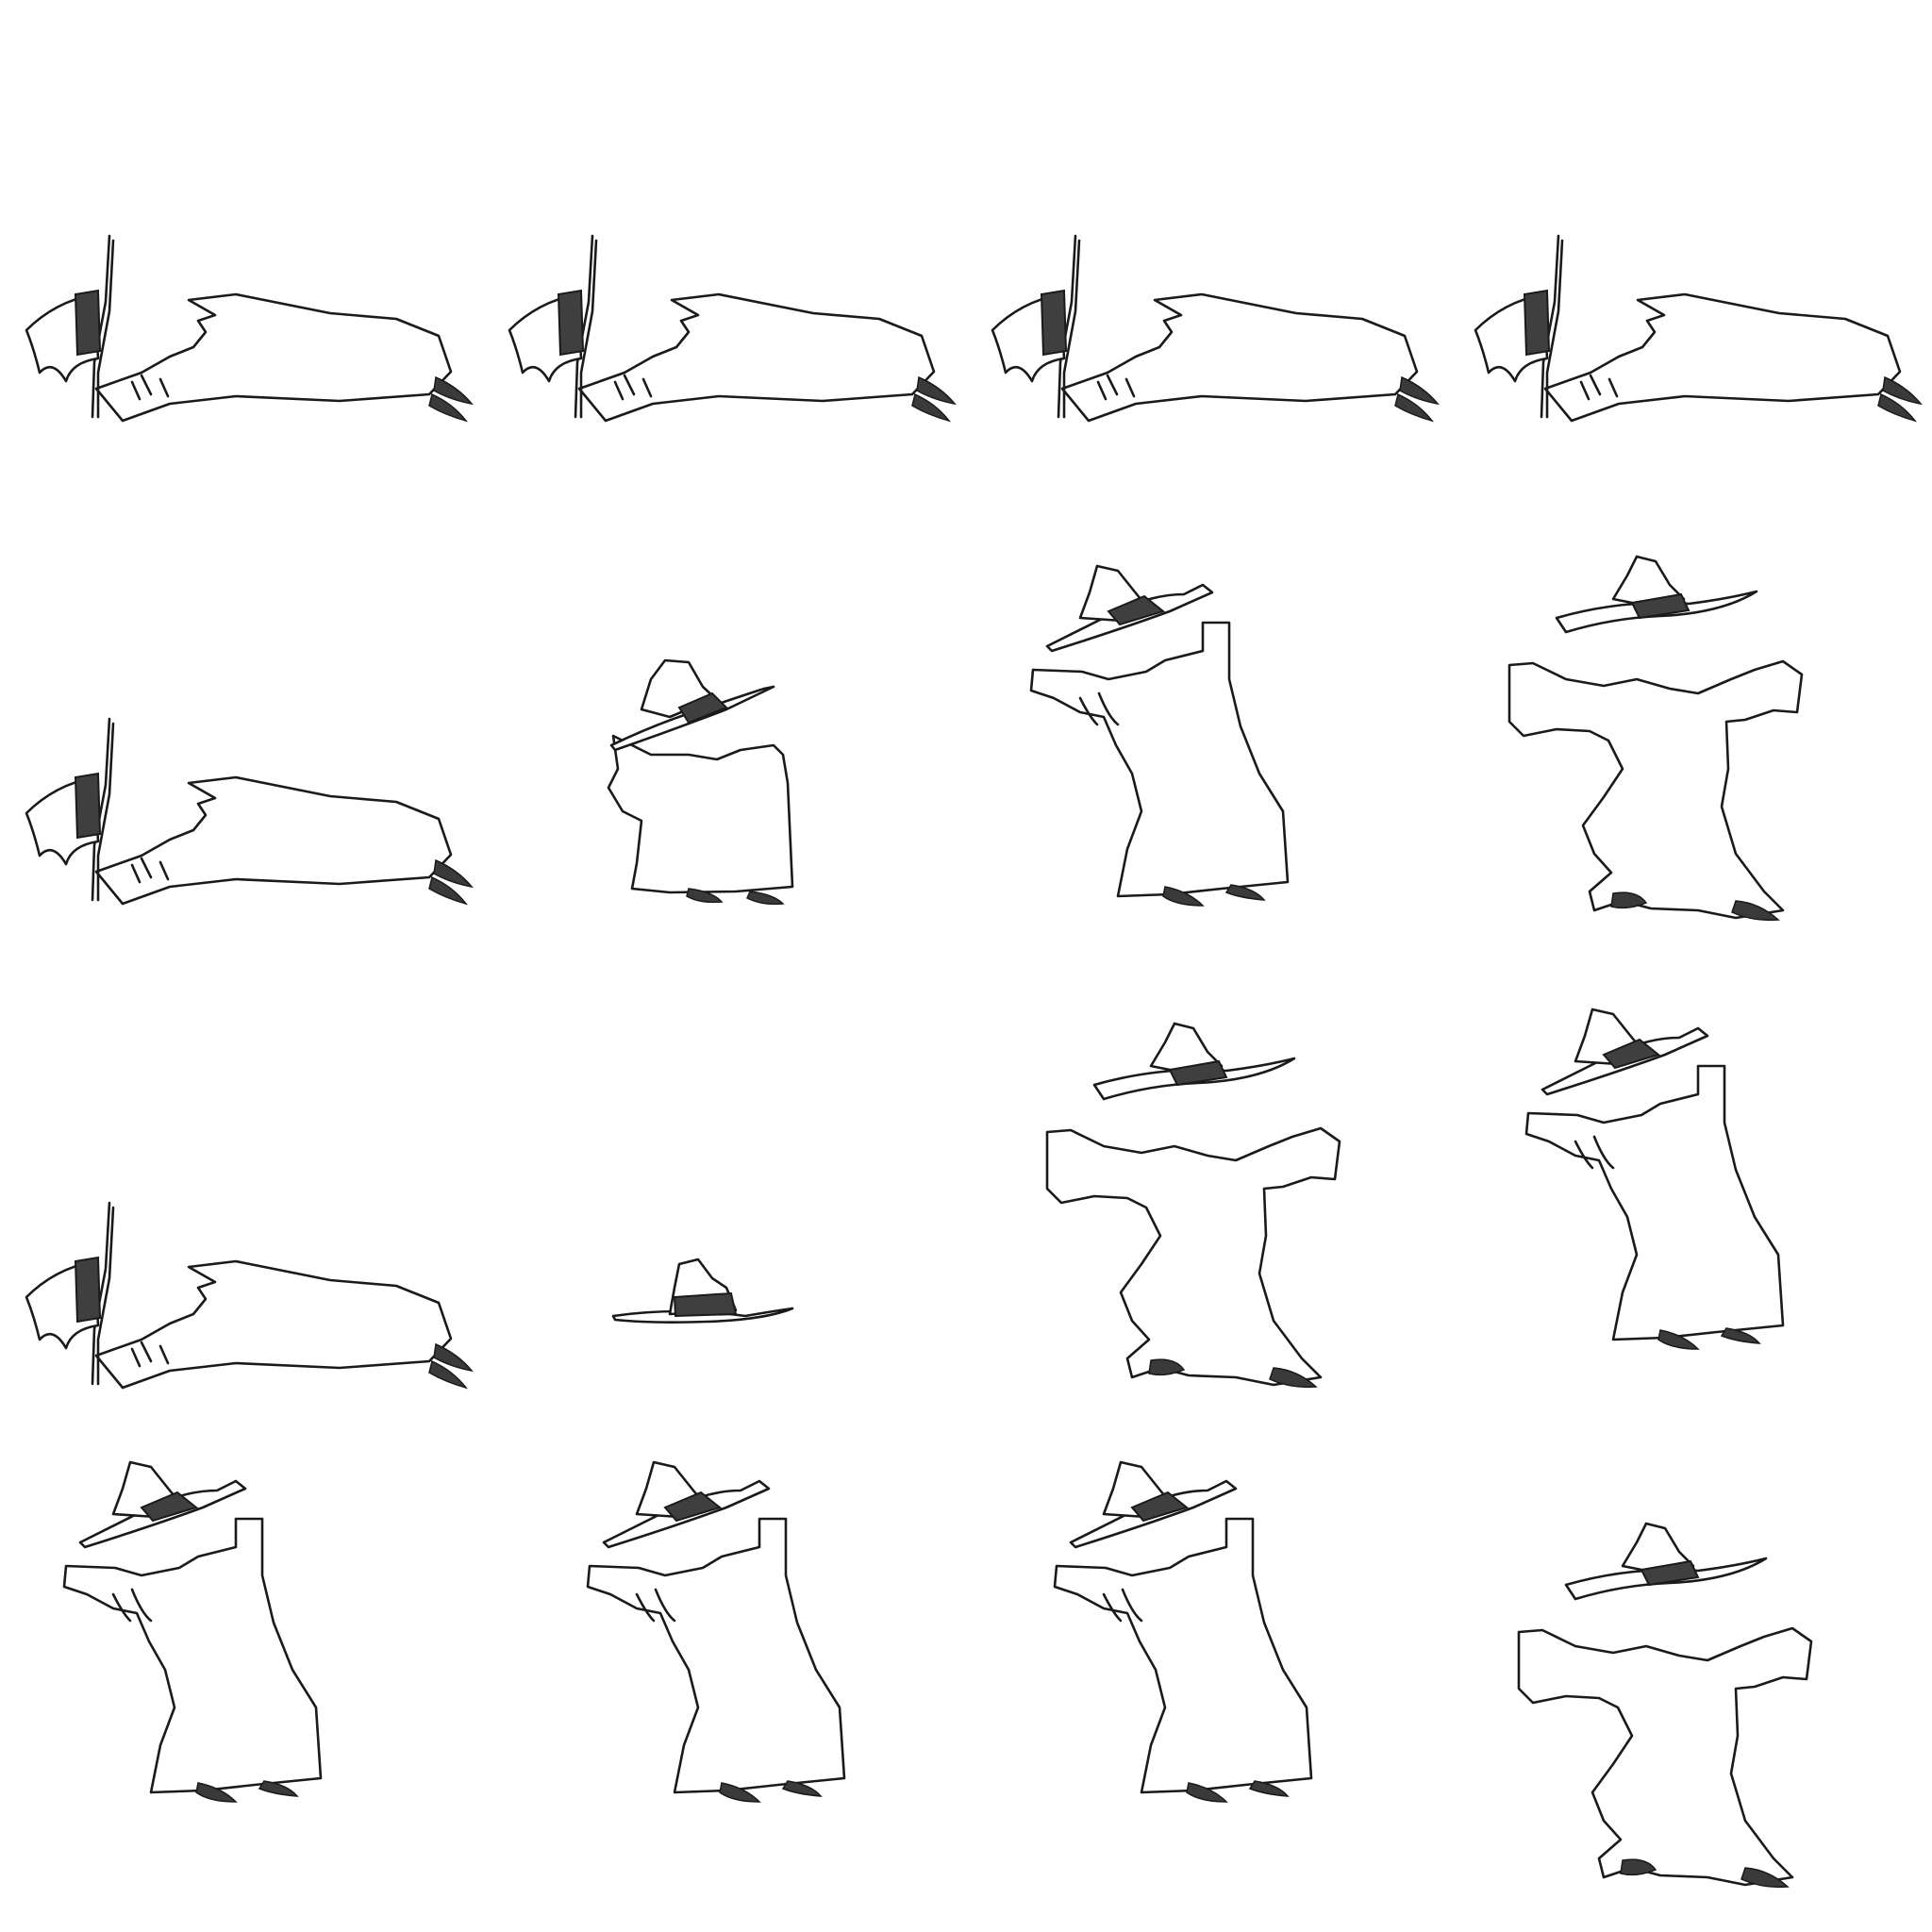 This screenshot has height=1932, width=1932. Describe the element at coordinates (701, 782) in the screenshot. I see `frame-crouch` at that location.